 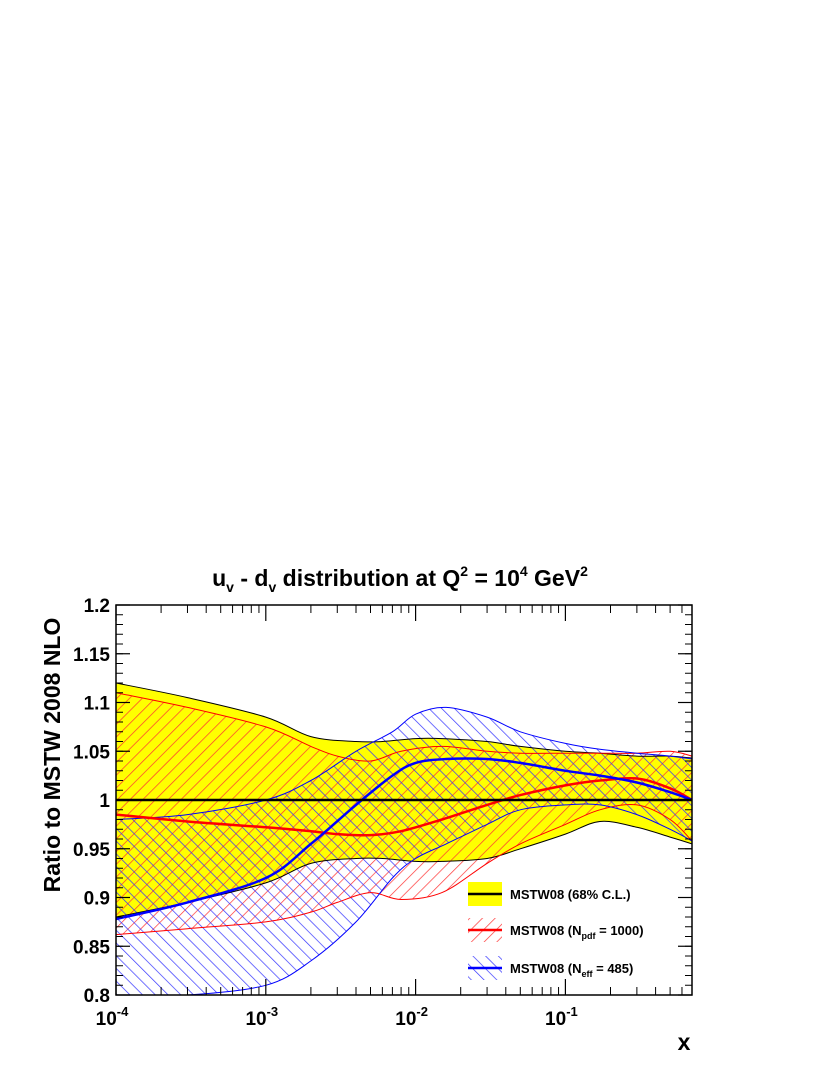 I want to click on legend-item-npdf: MSTW08 (Npdf = 1000), so click(x=556, y=930).